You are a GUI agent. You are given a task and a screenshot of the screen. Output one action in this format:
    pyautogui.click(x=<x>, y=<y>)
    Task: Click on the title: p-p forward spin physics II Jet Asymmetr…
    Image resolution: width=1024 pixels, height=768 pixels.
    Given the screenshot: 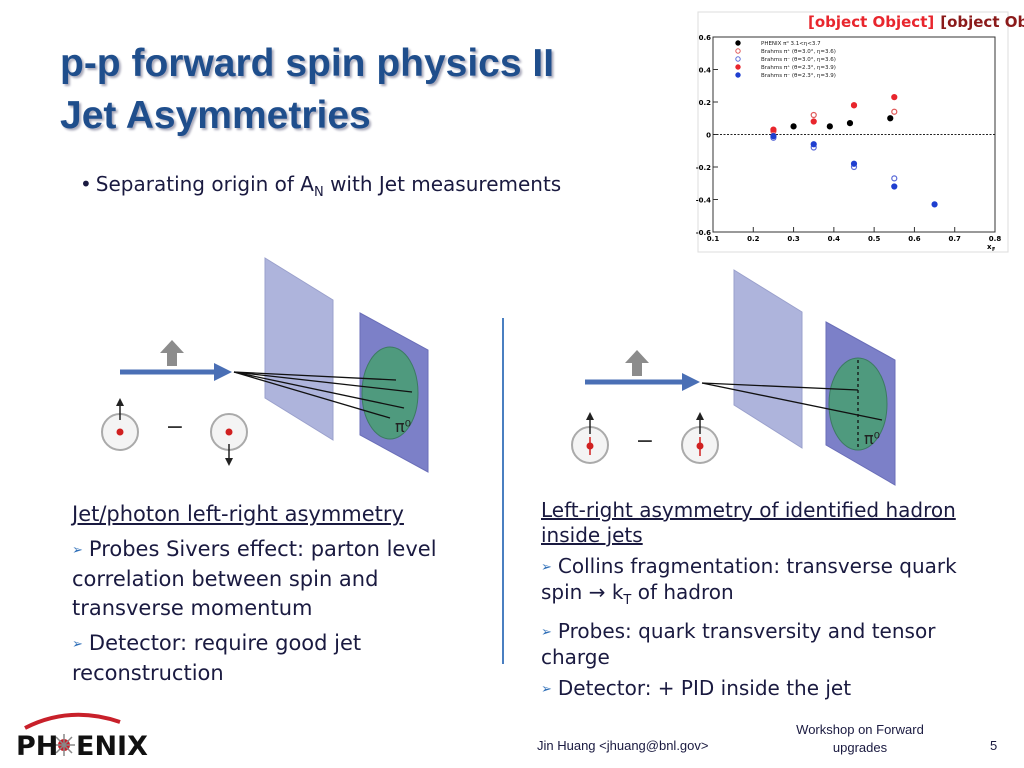 What is the action you would take?
    pyautogui.click(x=307, y=90)
    